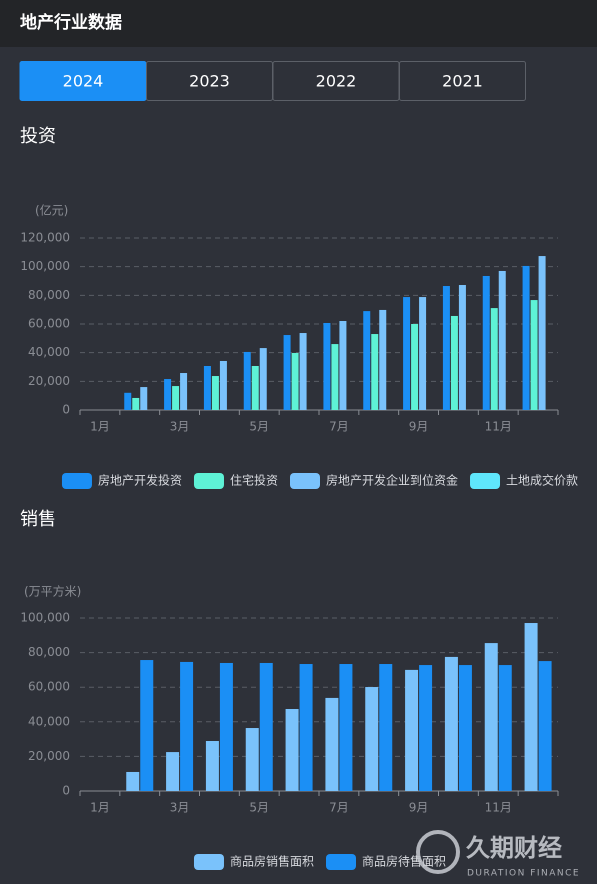 This screenshot has width=597, height=884. I want to click on y-axis-unit: (万平方米), so click(52, 591).